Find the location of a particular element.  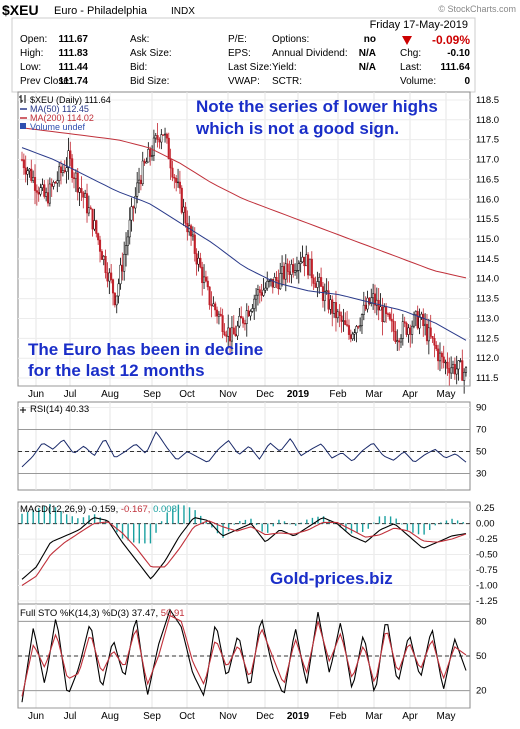

quote-value: -0.10 is located at coordinates (458, 53).